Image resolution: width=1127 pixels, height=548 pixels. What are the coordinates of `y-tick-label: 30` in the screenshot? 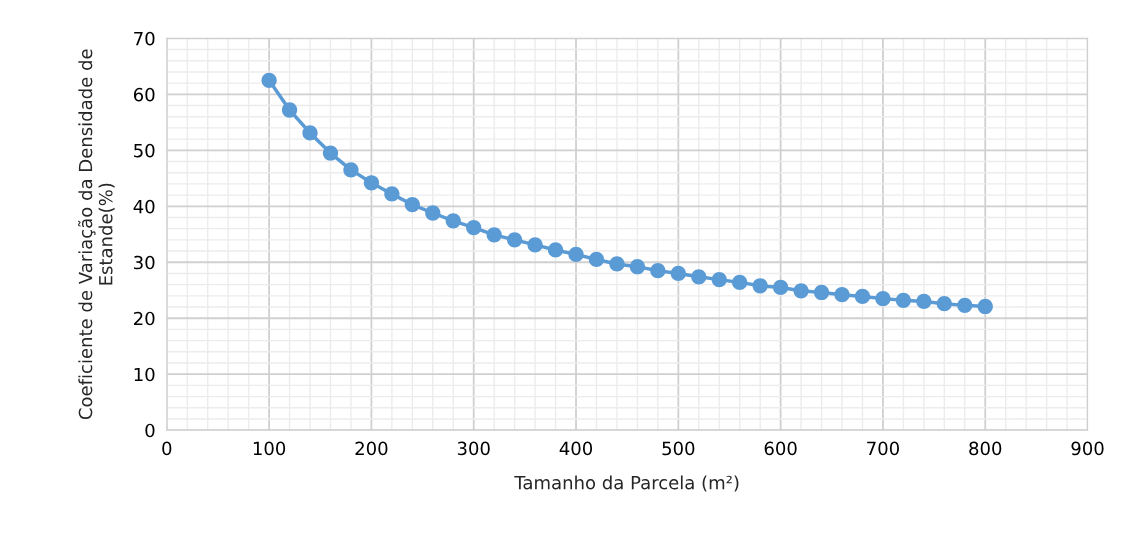 It's located at (144, 262).